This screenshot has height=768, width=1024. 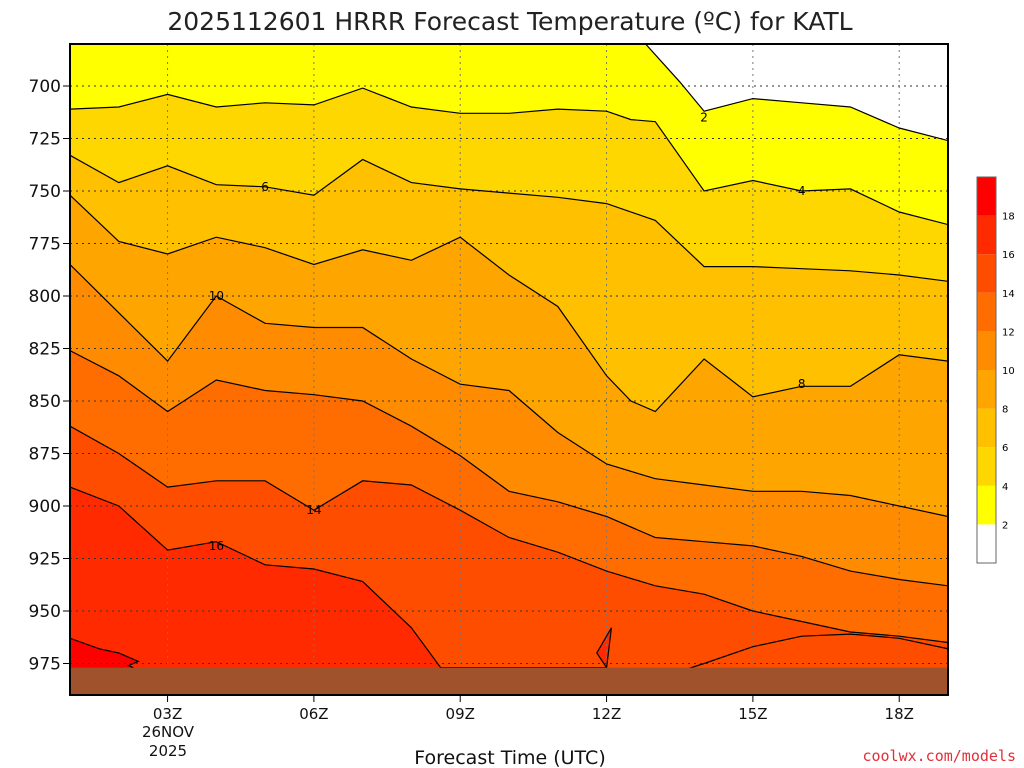 I want to click on colorbar-label-12: 12, so click(x=1008, y=332).